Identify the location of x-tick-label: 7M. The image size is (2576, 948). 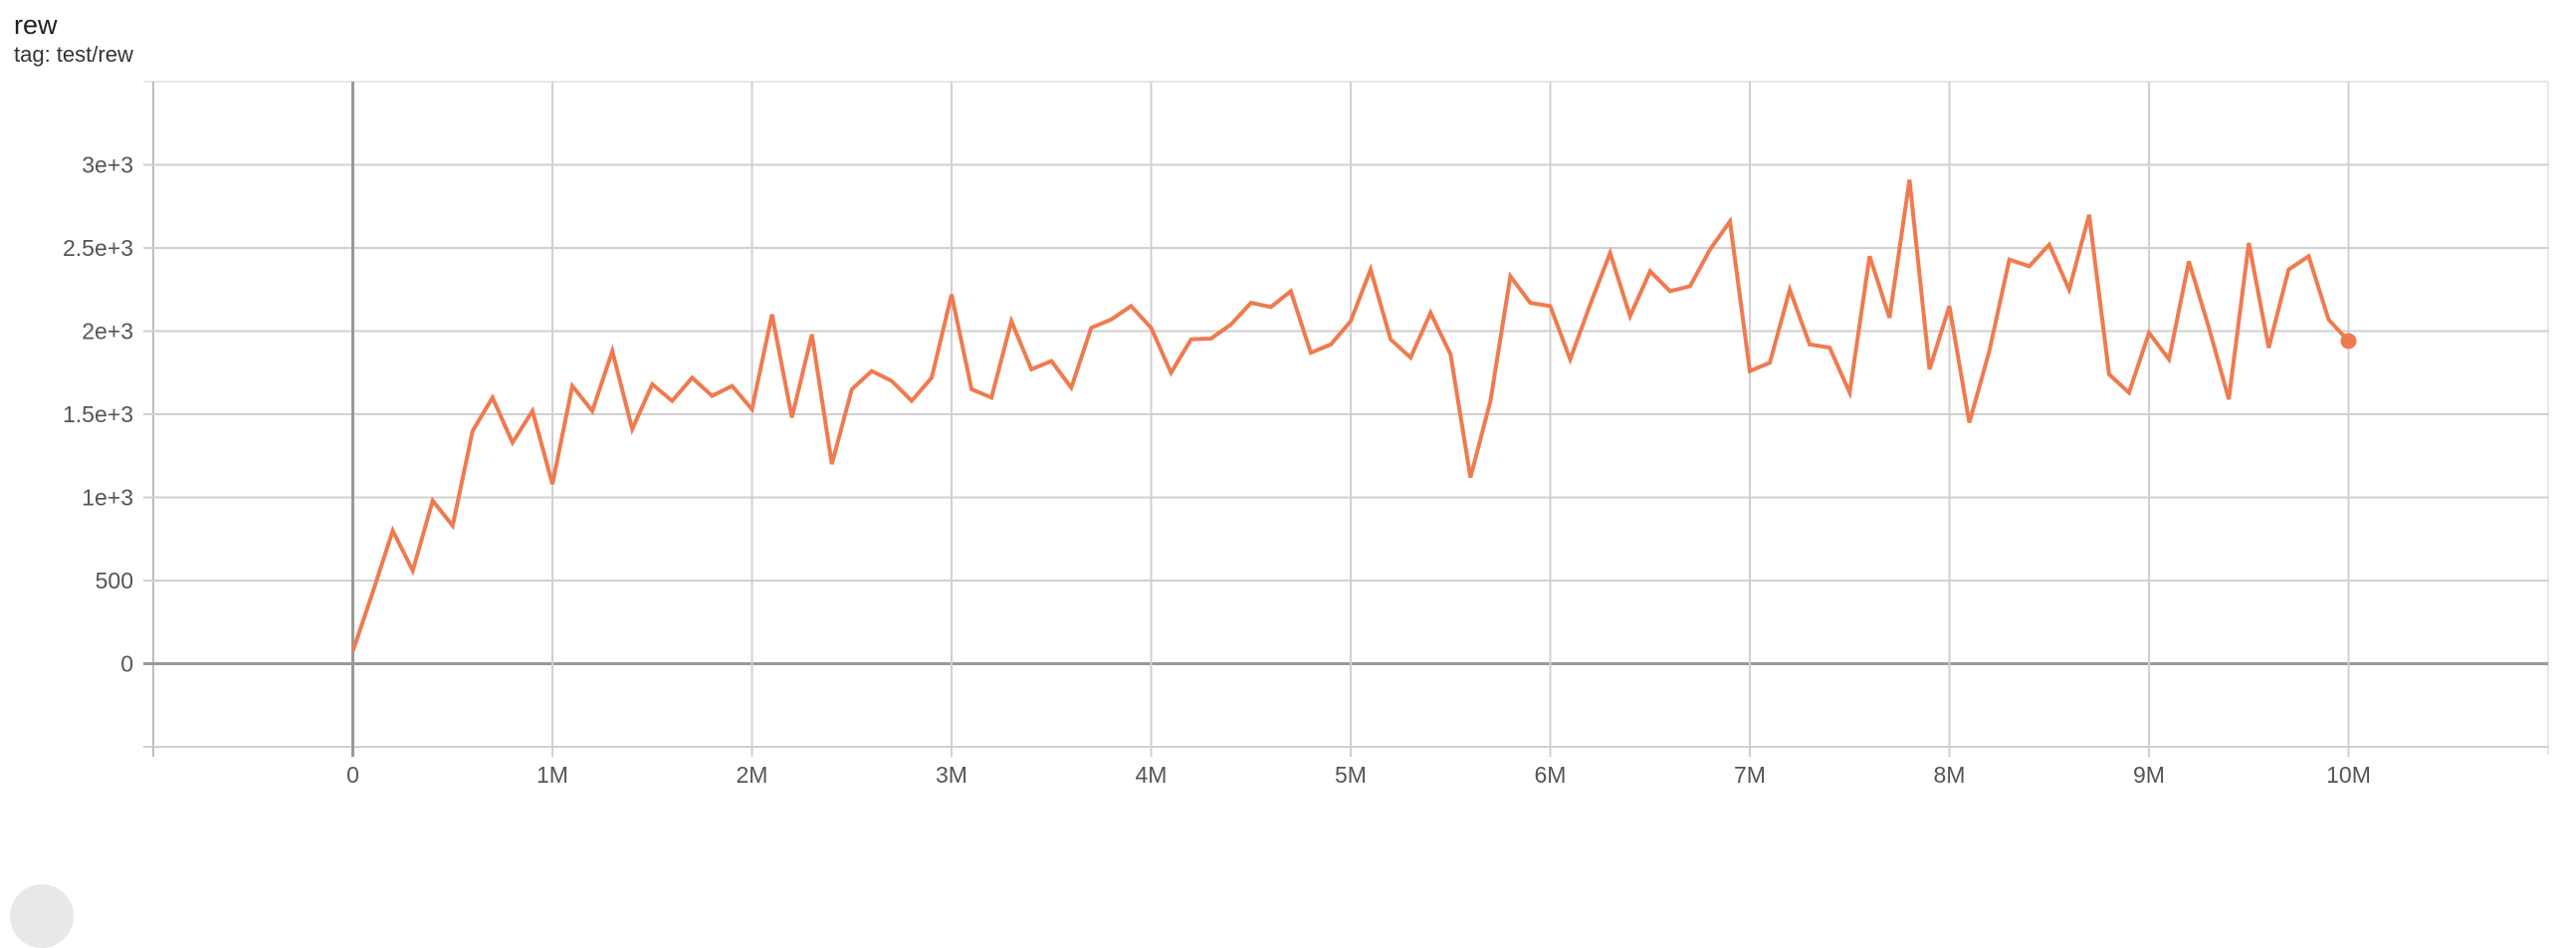
(1750, 775).